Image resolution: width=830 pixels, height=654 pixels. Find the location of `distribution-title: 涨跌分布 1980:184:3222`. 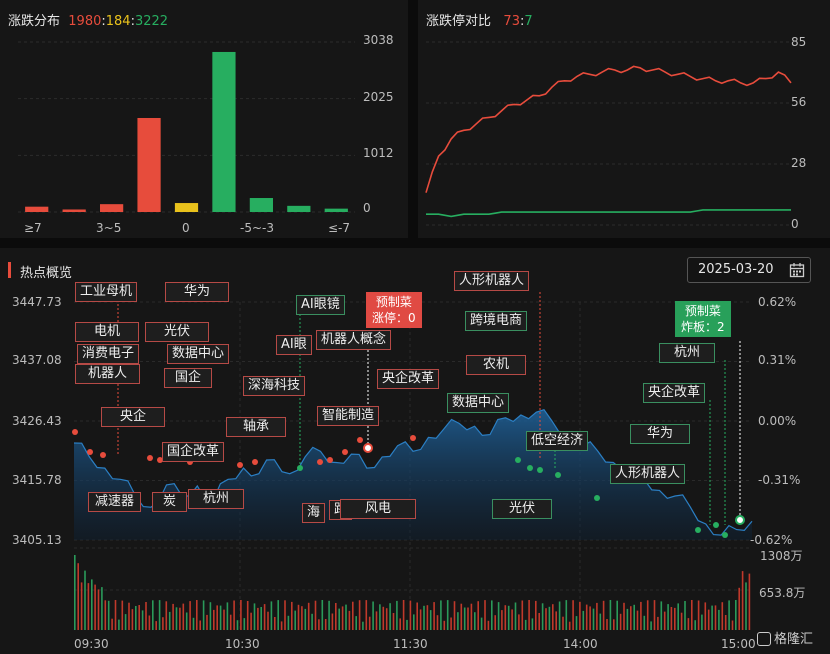

distribution-title: 涨跌分布 1980:184:3222 is located at coordinates (88, 19).